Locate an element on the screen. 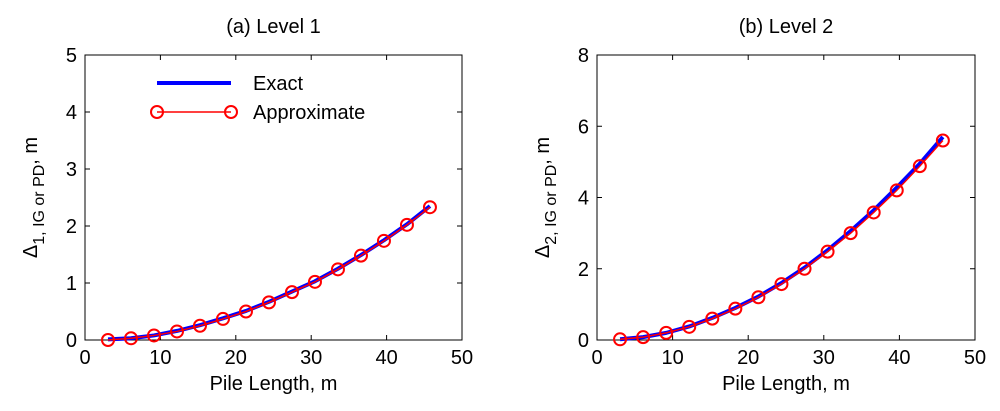  series-exact-line is located at coordinates (269, 273).